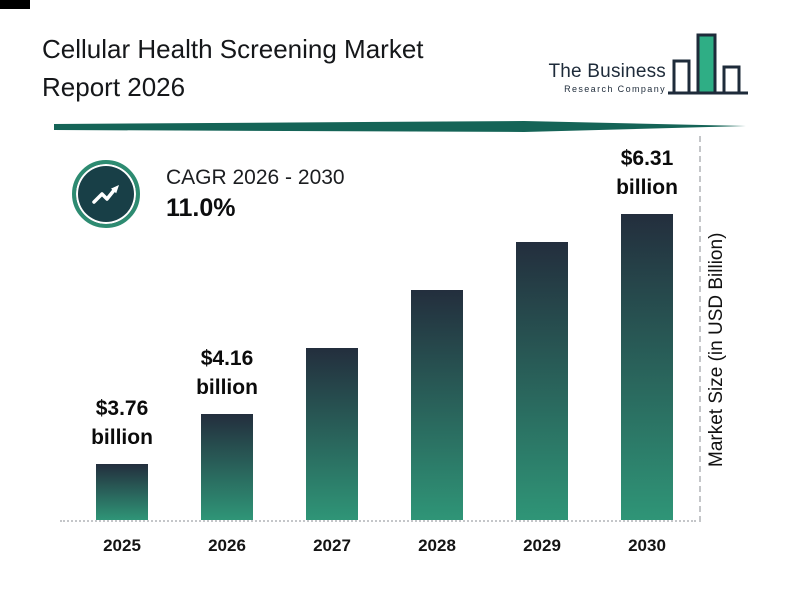  I want to click on cagr-text: CAGR 2026 - 2030 11.0%, so click(255, 194).